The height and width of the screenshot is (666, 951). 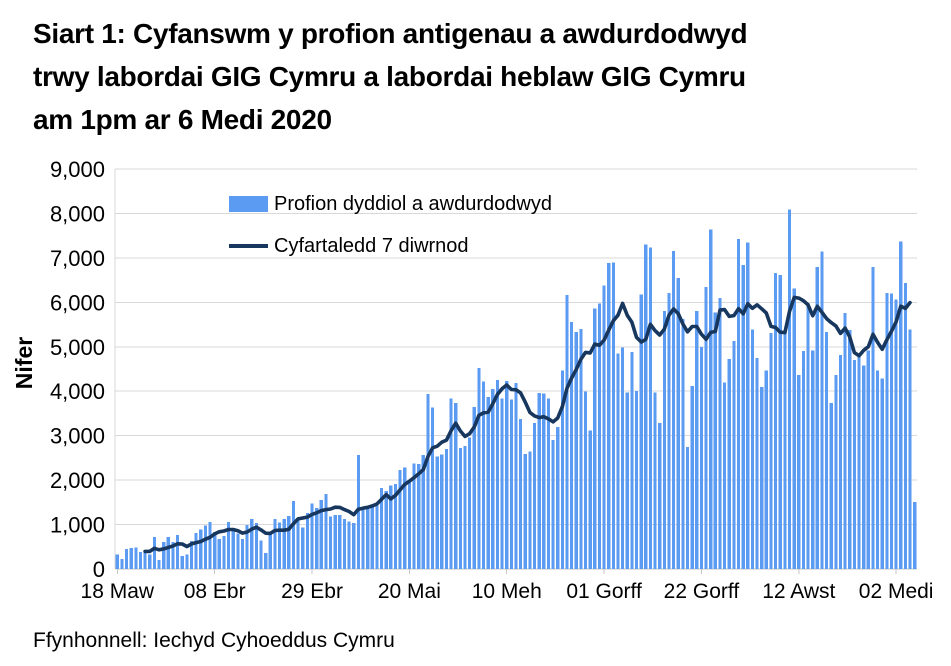 What do you see at coordinates (77, 525) in the screenshot?
I see `y-tick-label: 1,000` at bounding box center [77, 525].